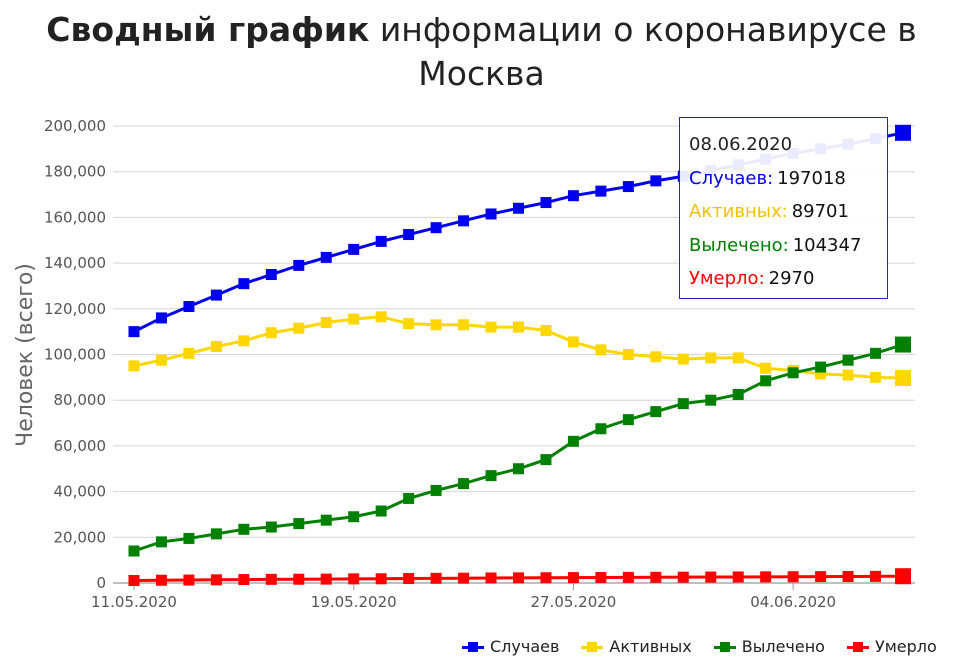 This screenshot has height=663, width=963. Describe the element at coordinates (134, 602) in the screenshot. I see `x-tick-label: 11.05.2020` at that location.